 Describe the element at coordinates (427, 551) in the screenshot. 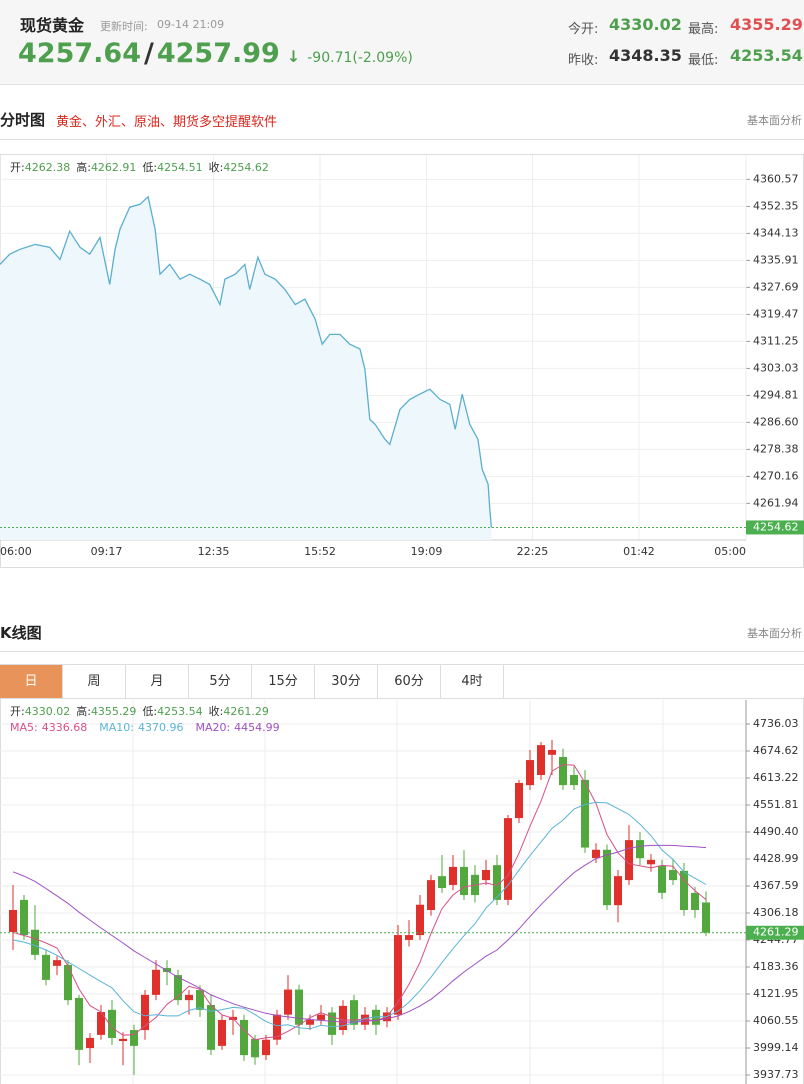

I see `x-tick-label: 19:09` at that location.